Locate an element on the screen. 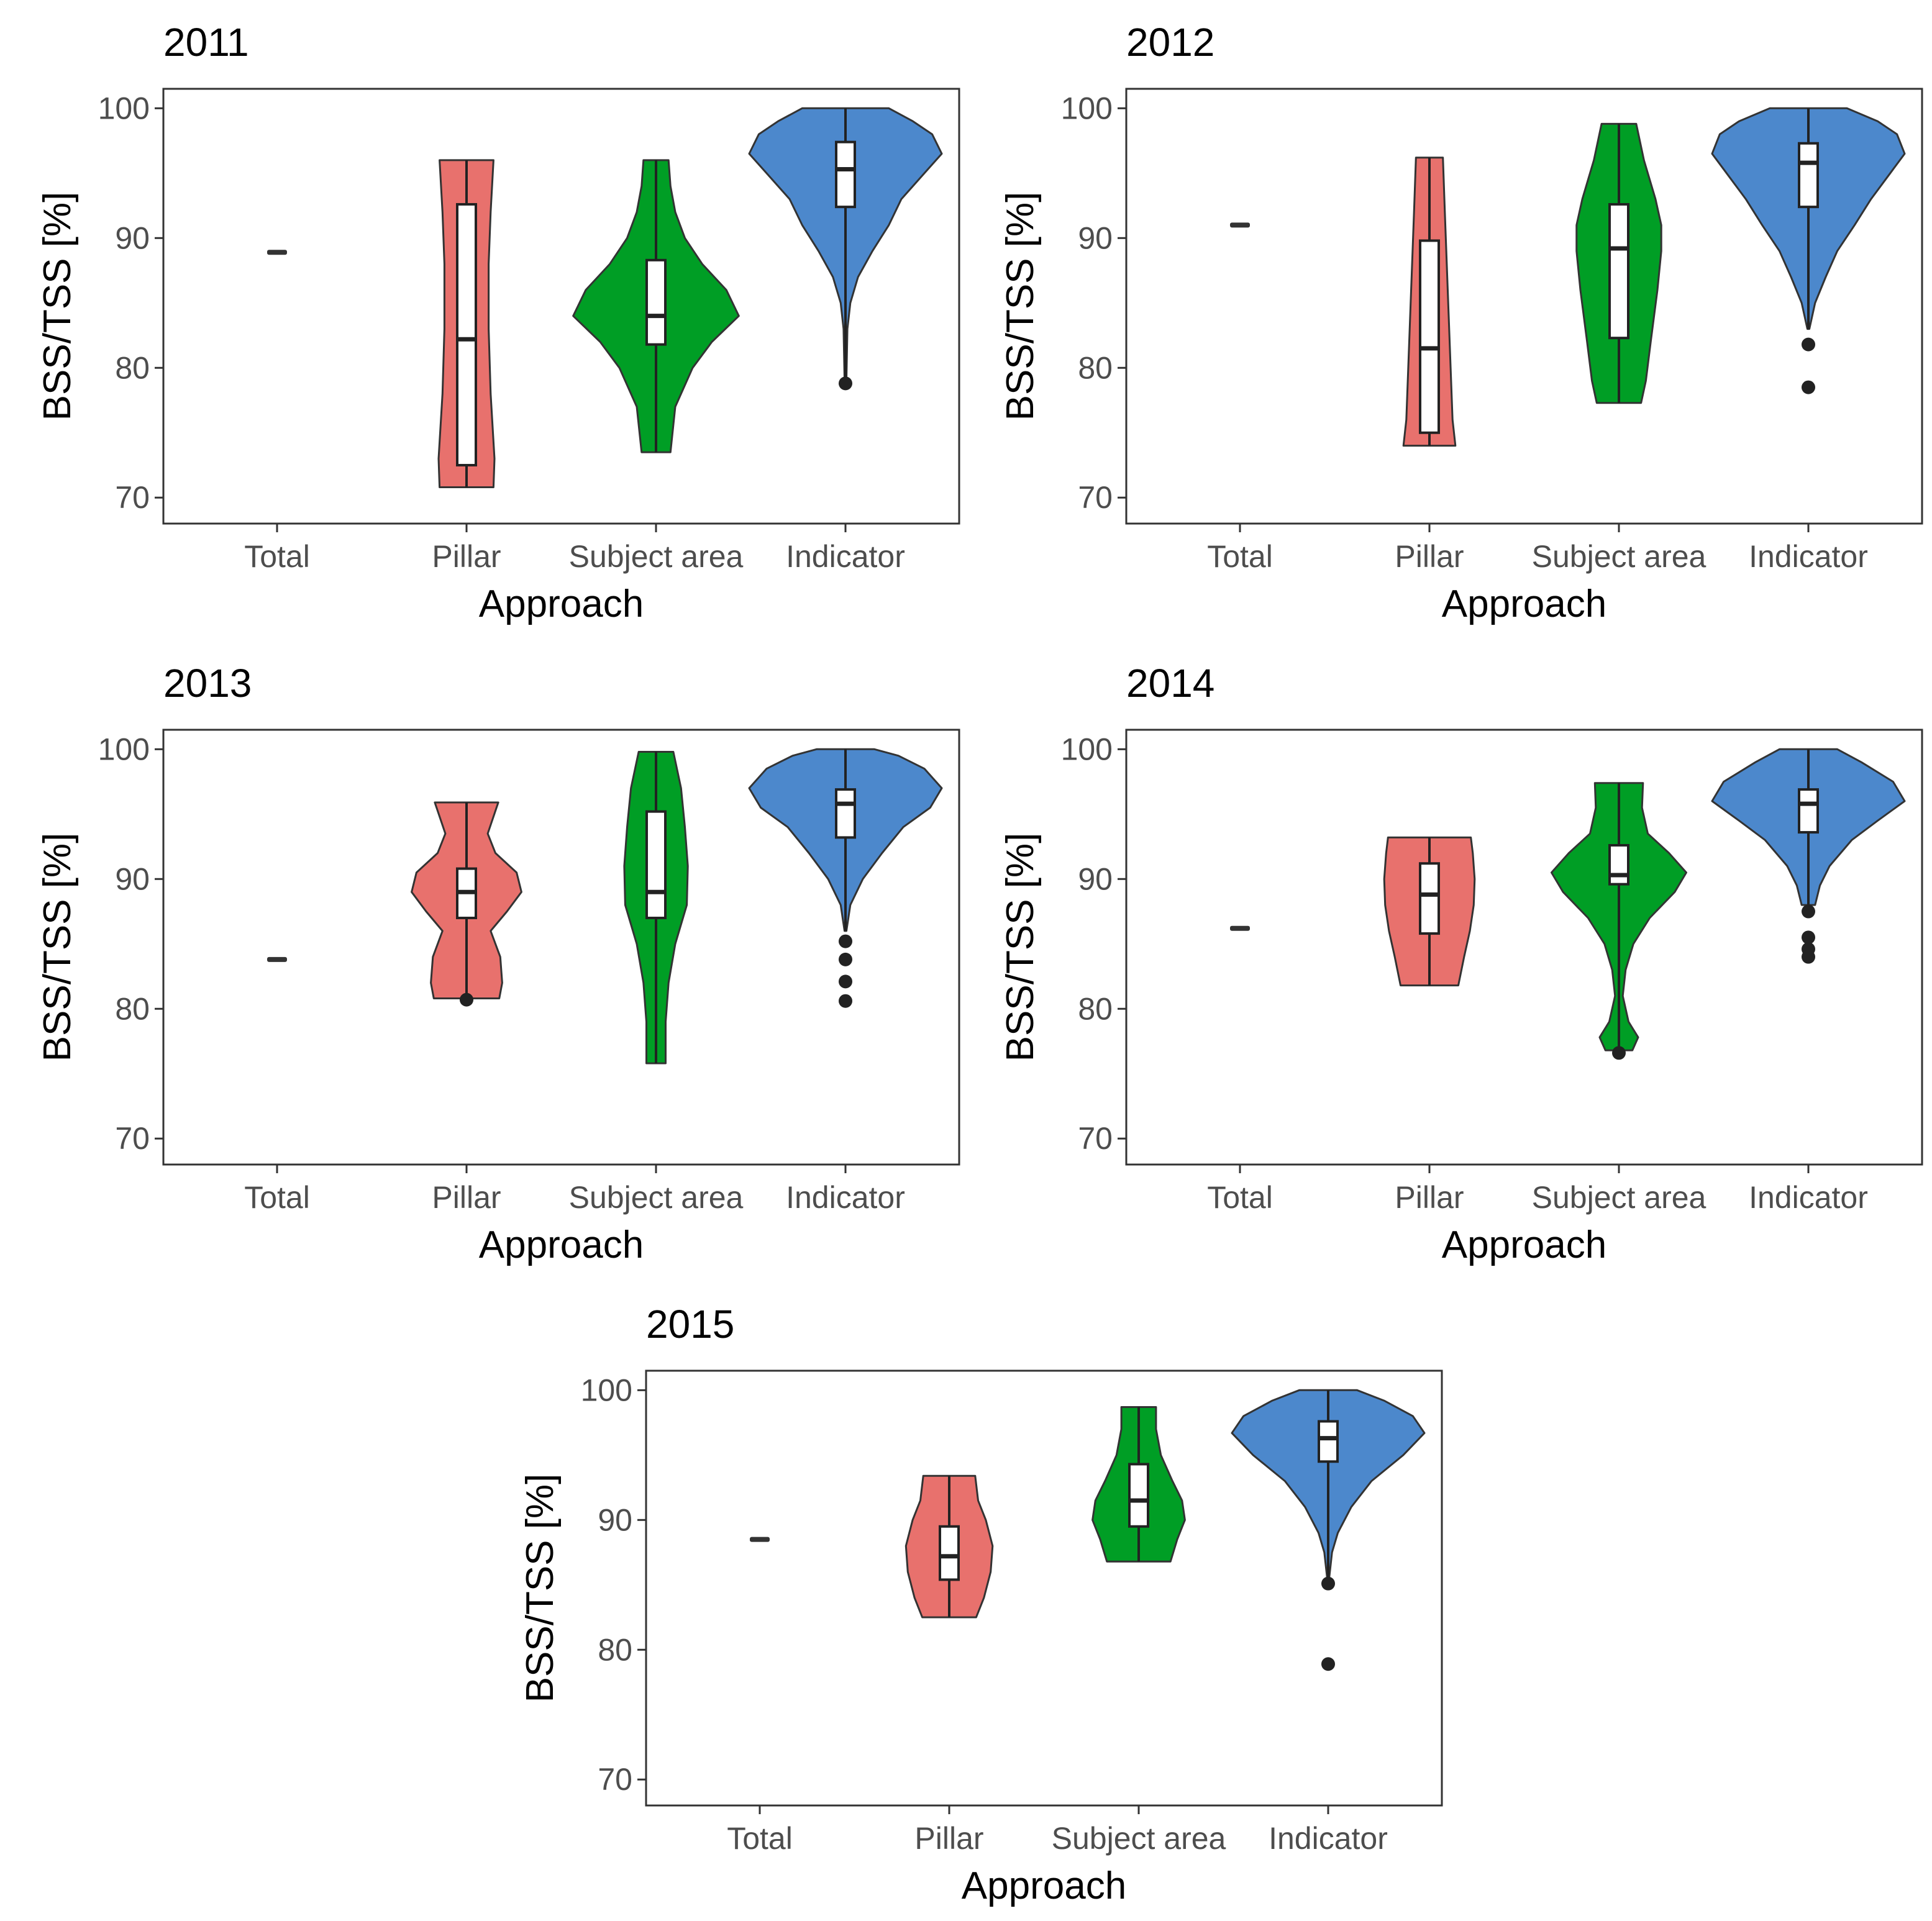  panel-title: 2015 is located at coordinates (690, 1325).